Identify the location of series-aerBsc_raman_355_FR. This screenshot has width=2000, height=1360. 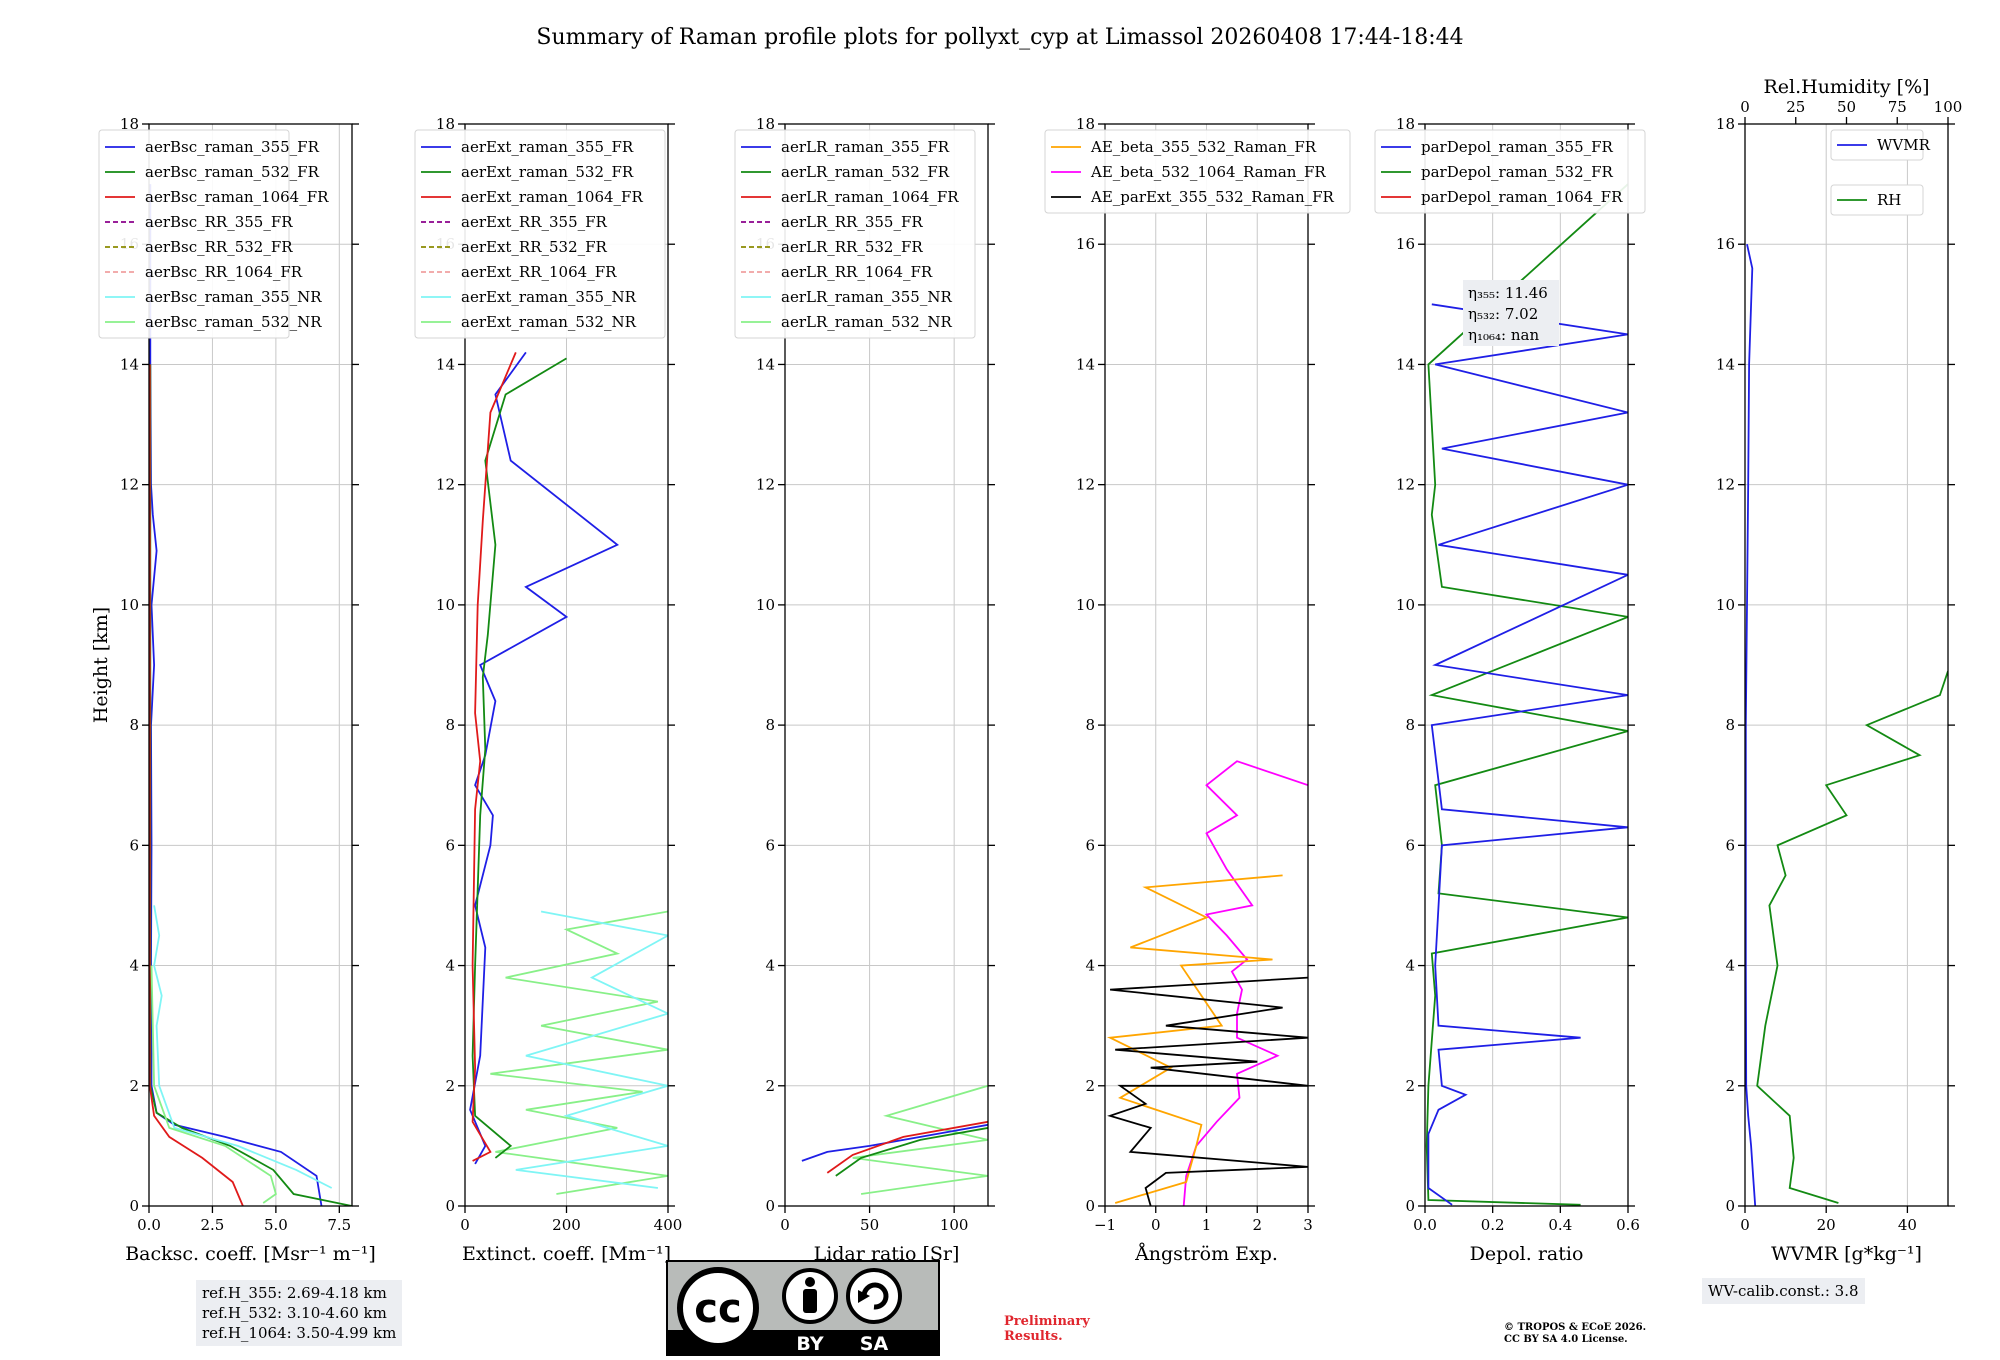
(236, 695).